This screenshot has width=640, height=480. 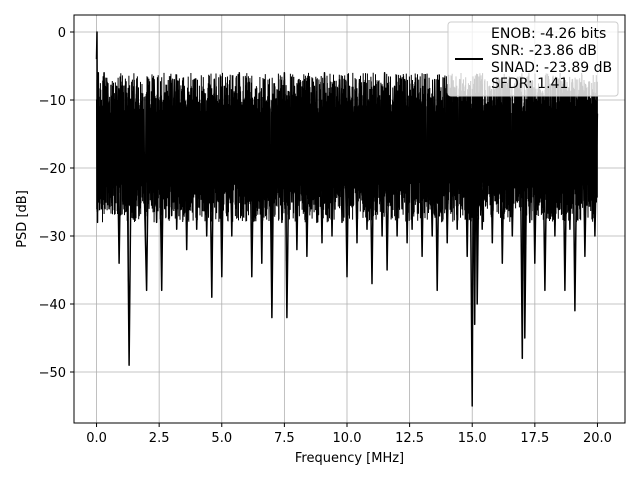 What do you see at coordinates (159, 438) in the screenshot?
I see `x-tick-label: 2.5` at bounding box center [159, 438].